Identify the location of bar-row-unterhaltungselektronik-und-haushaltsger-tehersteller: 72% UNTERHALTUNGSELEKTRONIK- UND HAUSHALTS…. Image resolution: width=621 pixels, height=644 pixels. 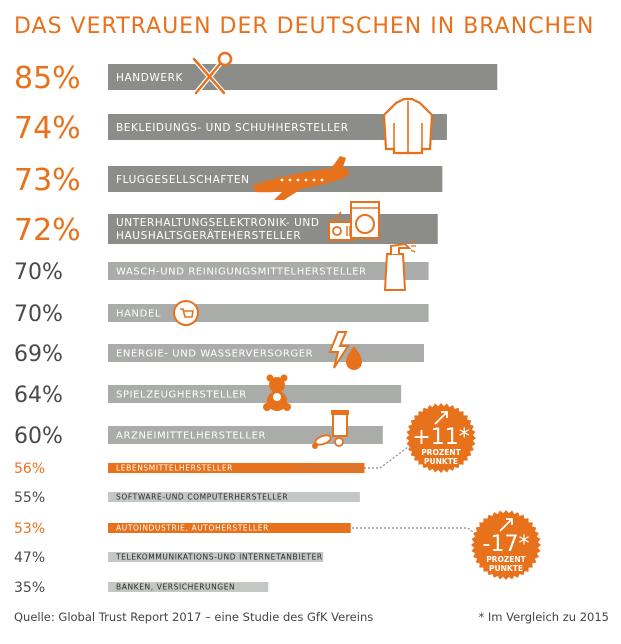
(226, 230).